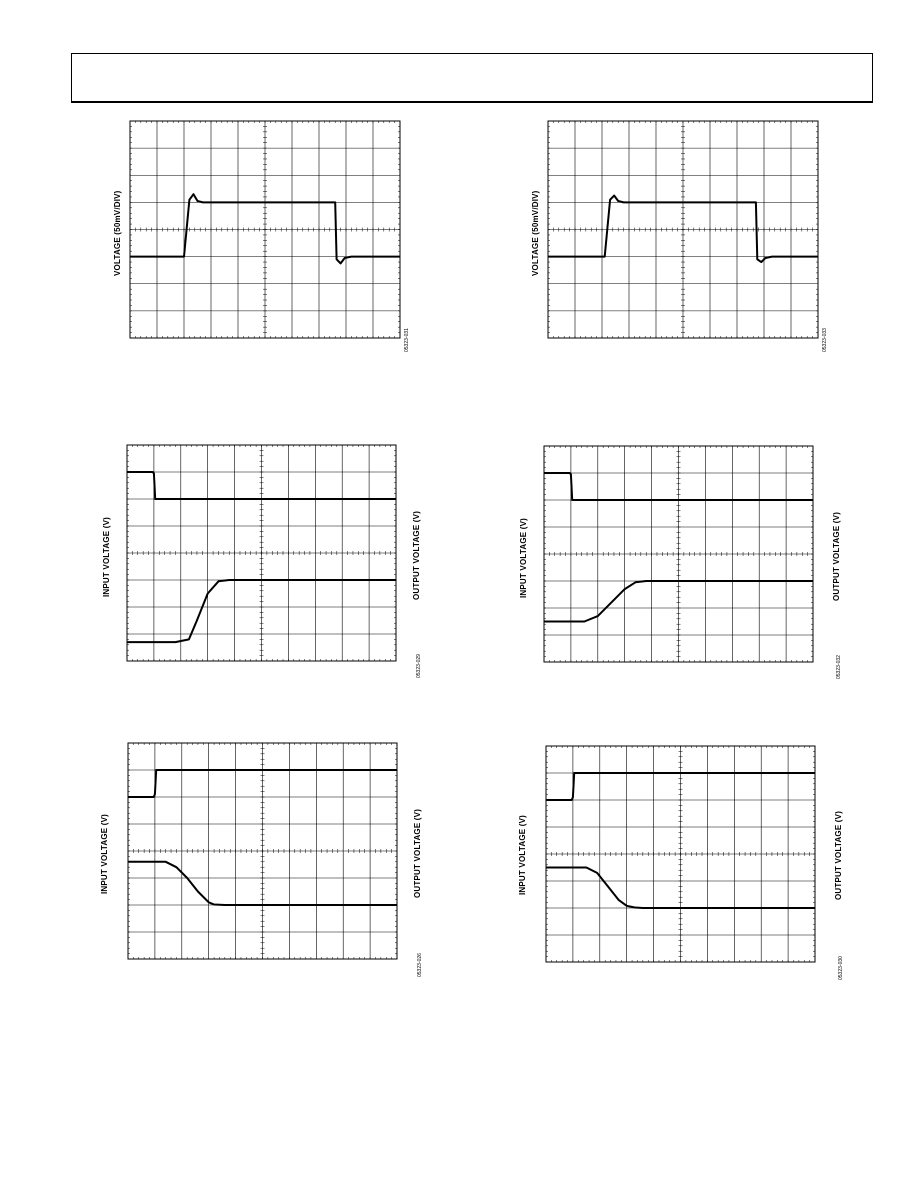  Describe the element at coordinates (841, 968) in the screenshot. I see `figure-code: 05323-030` at that location.